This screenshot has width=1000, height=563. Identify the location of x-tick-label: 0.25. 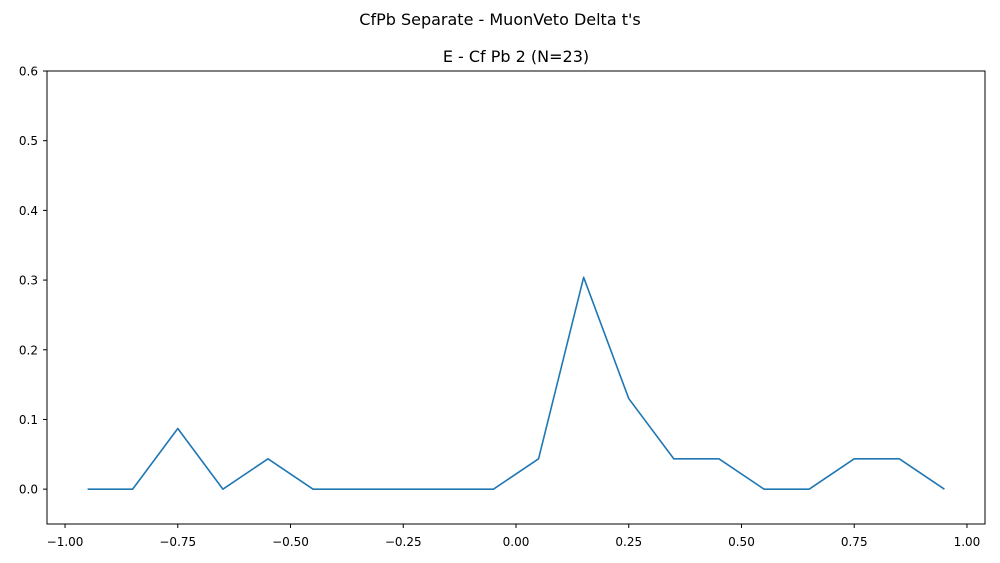
(628, 542).